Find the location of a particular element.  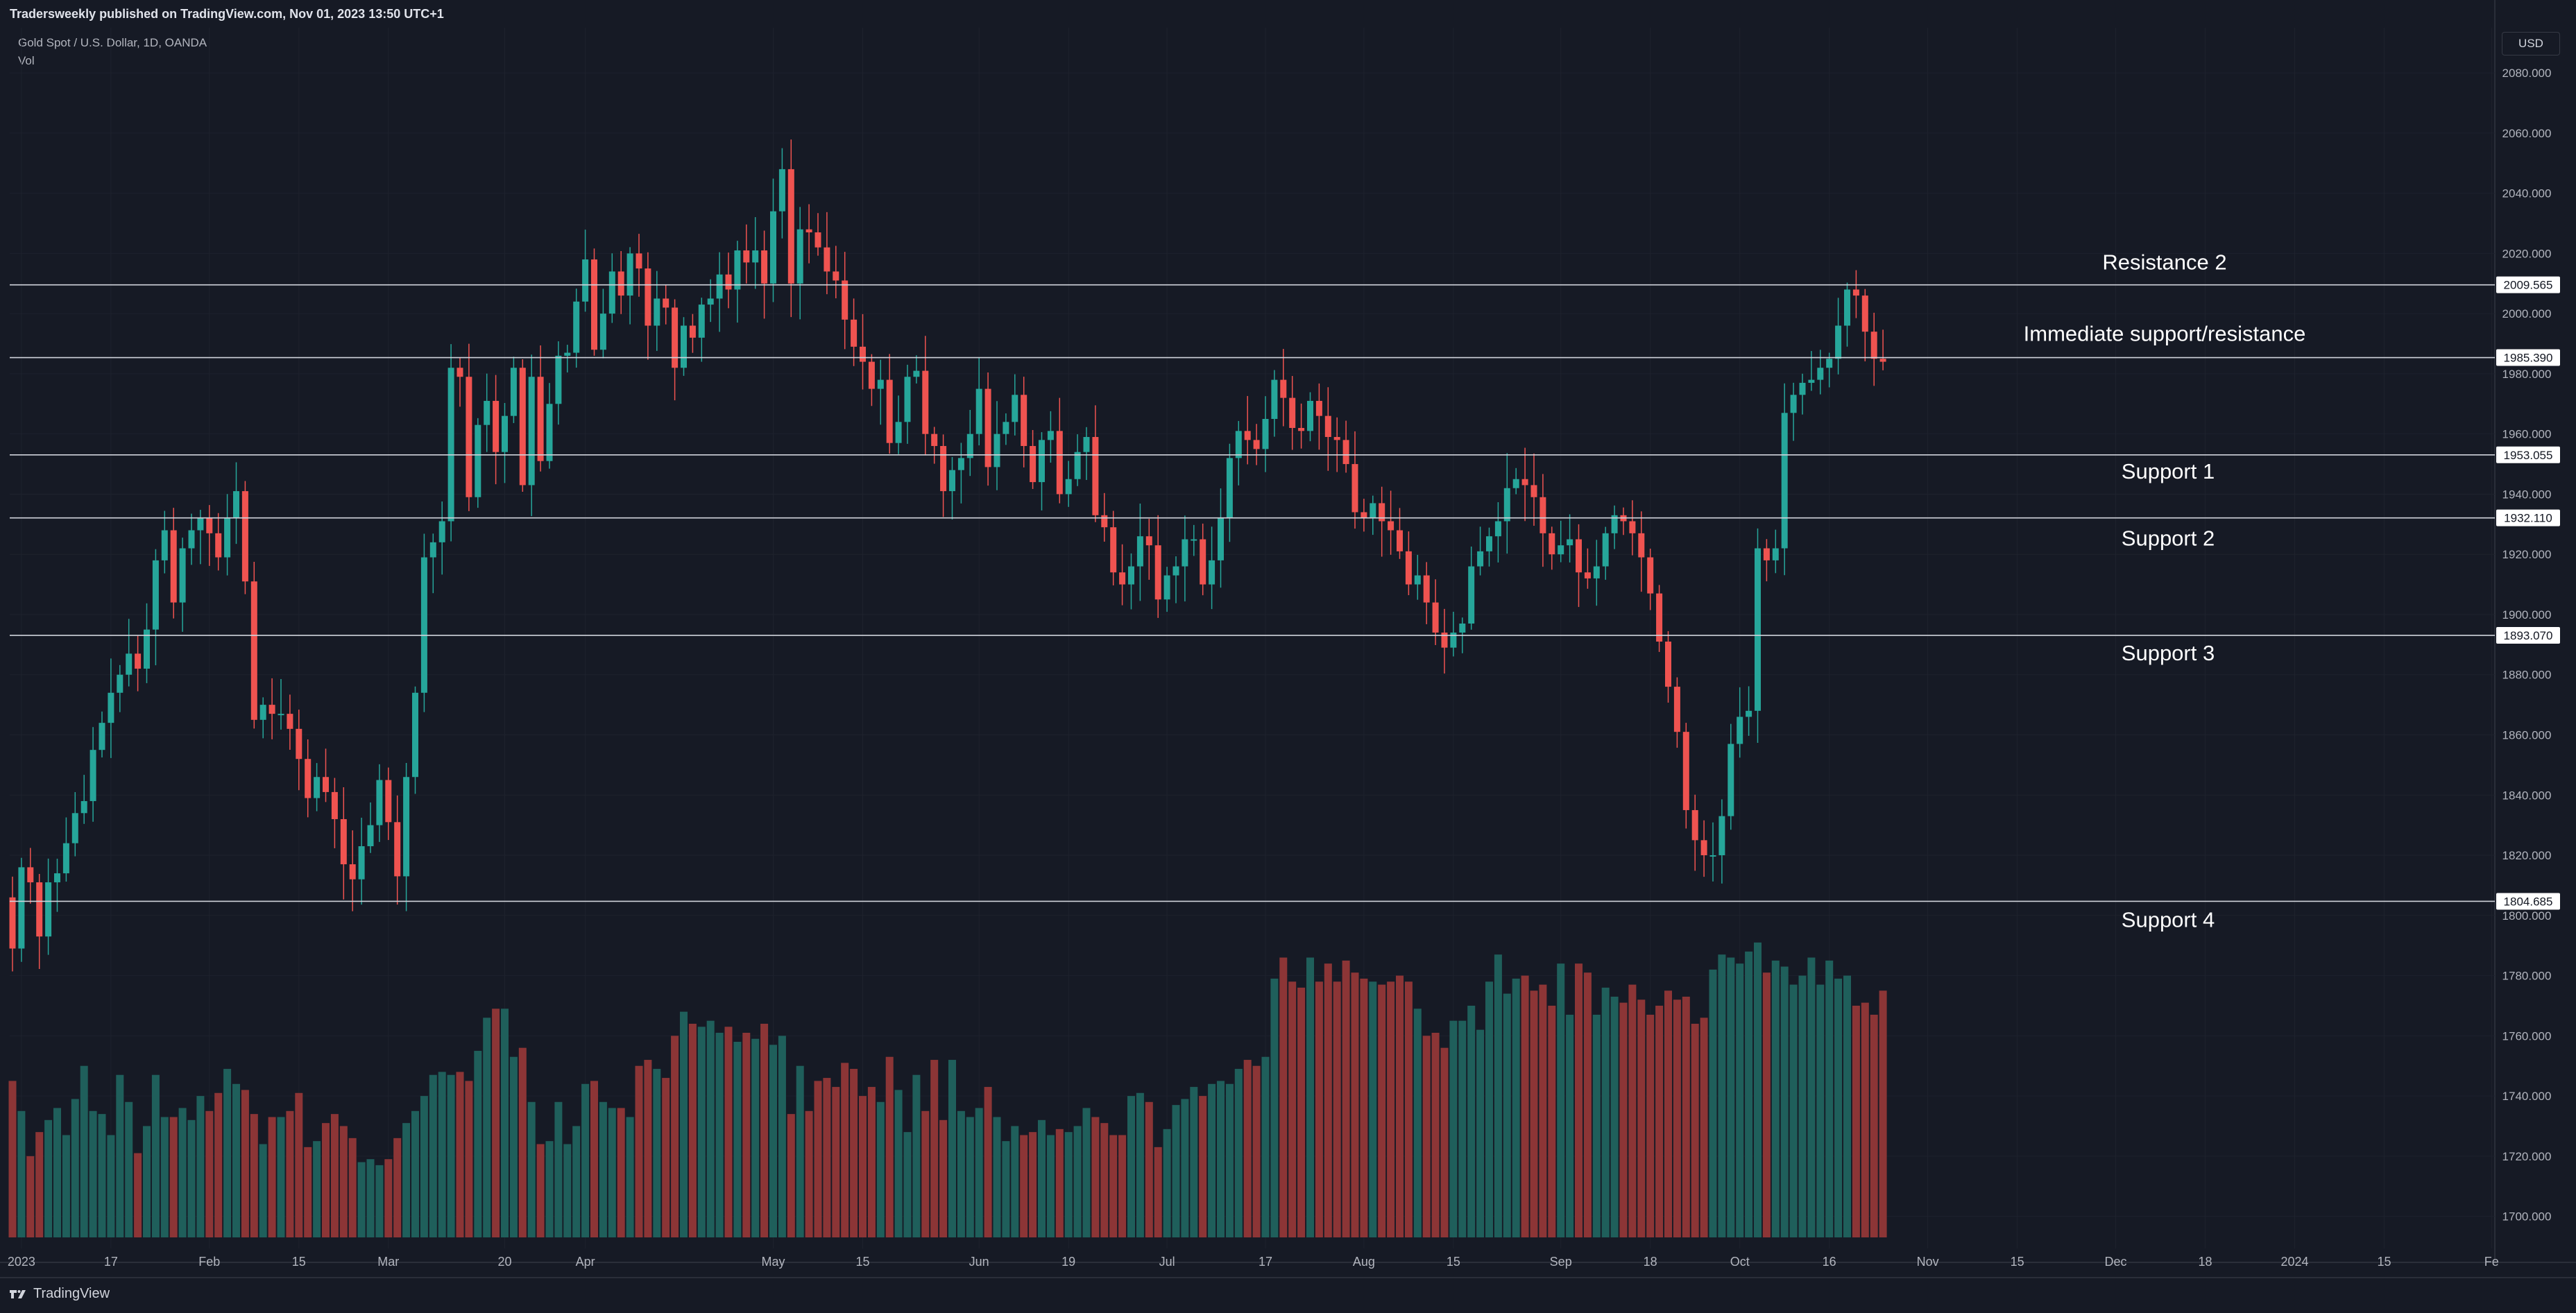

tradingview-logo: TradingView is located at coordinates (60, 1294).